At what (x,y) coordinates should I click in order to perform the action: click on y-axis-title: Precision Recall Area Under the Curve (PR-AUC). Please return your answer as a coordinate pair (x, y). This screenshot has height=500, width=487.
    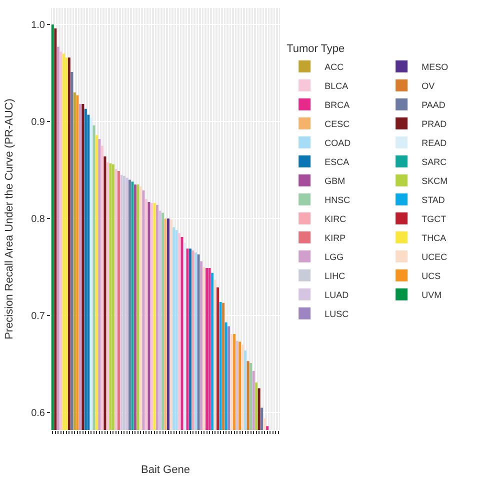
    Looking at the image, I should click on (10, 219).